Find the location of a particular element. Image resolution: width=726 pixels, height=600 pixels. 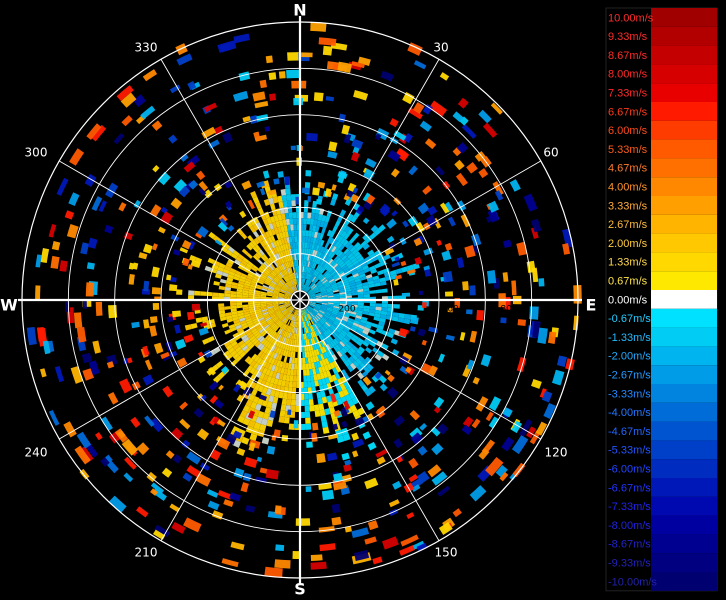

colorbar-label: -5.33m/s is located at coordinates (629, 451).